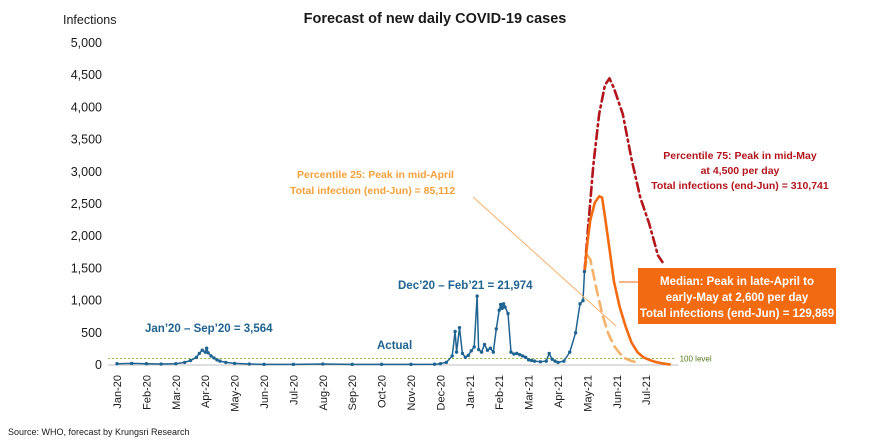 Image resolution: width=870 pixels, height=441 pixels. What do you see at coordinates (294, 390) in the screenshot?
I see `x-tick-label: Jul-20` at bounding box center [294, 390].